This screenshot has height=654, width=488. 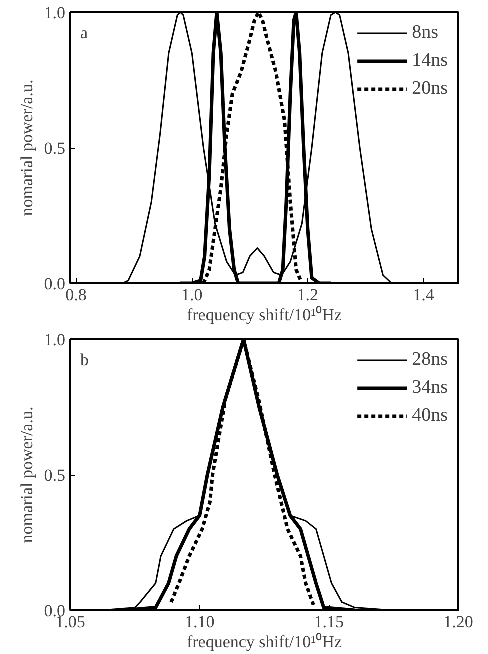 I want to click on x-tick-label: 1.10, so click(x=199, y=622).